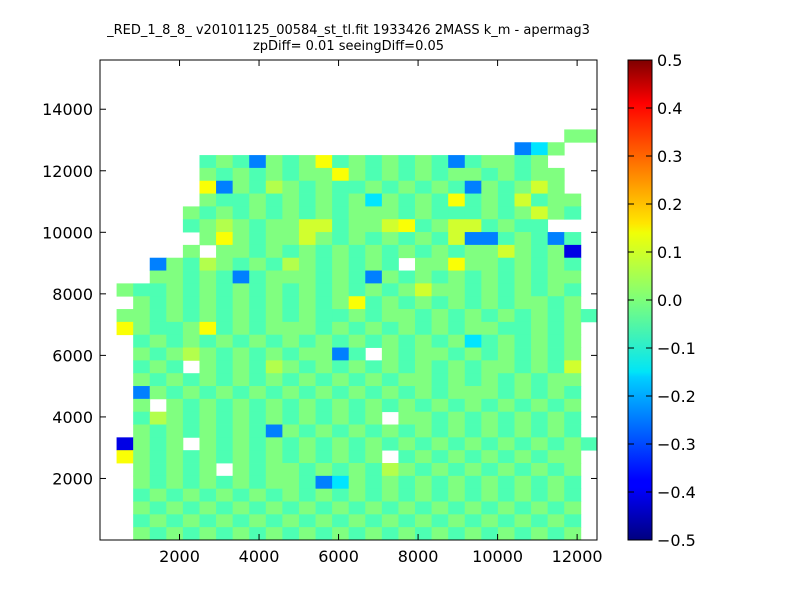 The height and width of the screenshot is (600, 800). Describe the element at coordinates (577, 556) in the screenshot. I see `x-tick-label: 12000` at that location.